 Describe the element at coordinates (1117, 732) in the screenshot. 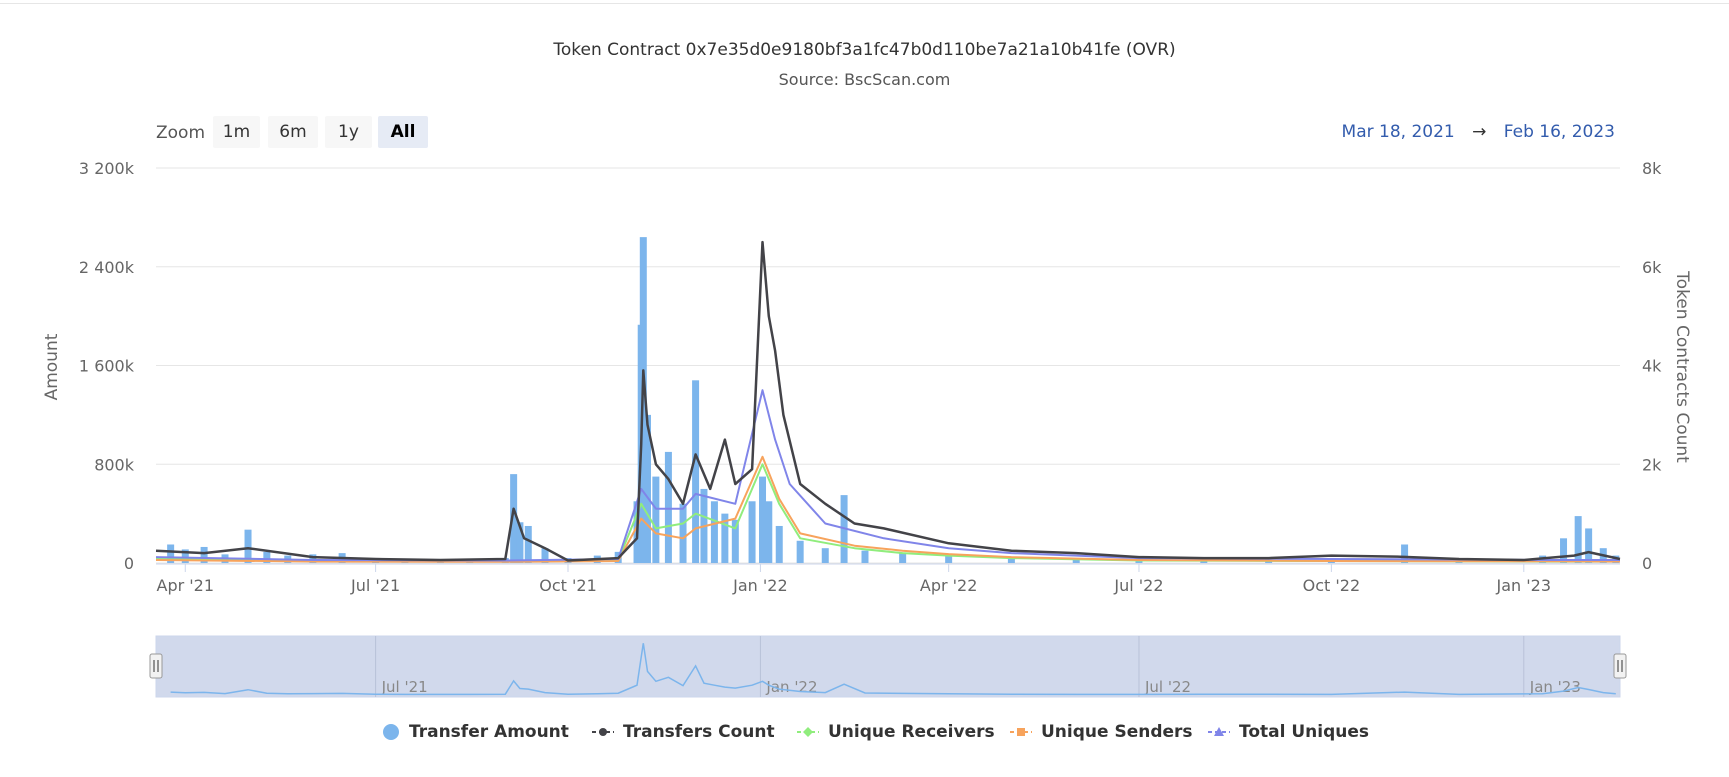

I see `legend-label: Unique Senders` at that location.